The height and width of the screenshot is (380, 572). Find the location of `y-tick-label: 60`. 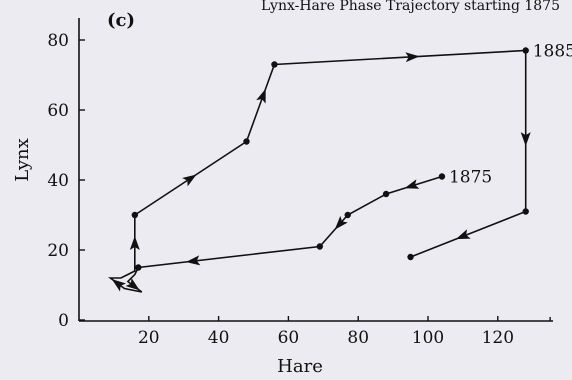

y-tick-label: 60 is located at coordinates (58, 111).